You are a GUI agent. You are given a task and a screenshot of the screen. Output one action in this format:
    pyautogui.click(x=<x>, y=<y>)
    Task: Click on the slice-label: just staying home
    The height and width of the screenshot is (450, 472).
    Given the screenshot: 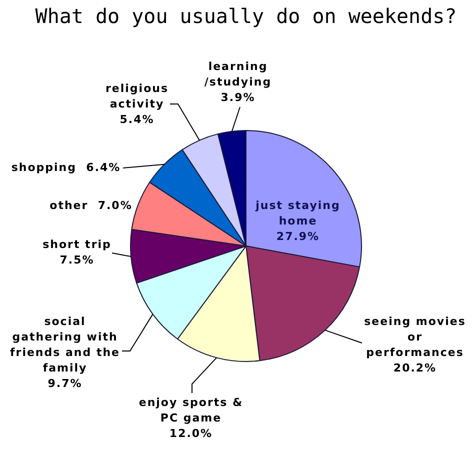 What is the action you would take?
    pyautogui.click(x=297, y=213)
    